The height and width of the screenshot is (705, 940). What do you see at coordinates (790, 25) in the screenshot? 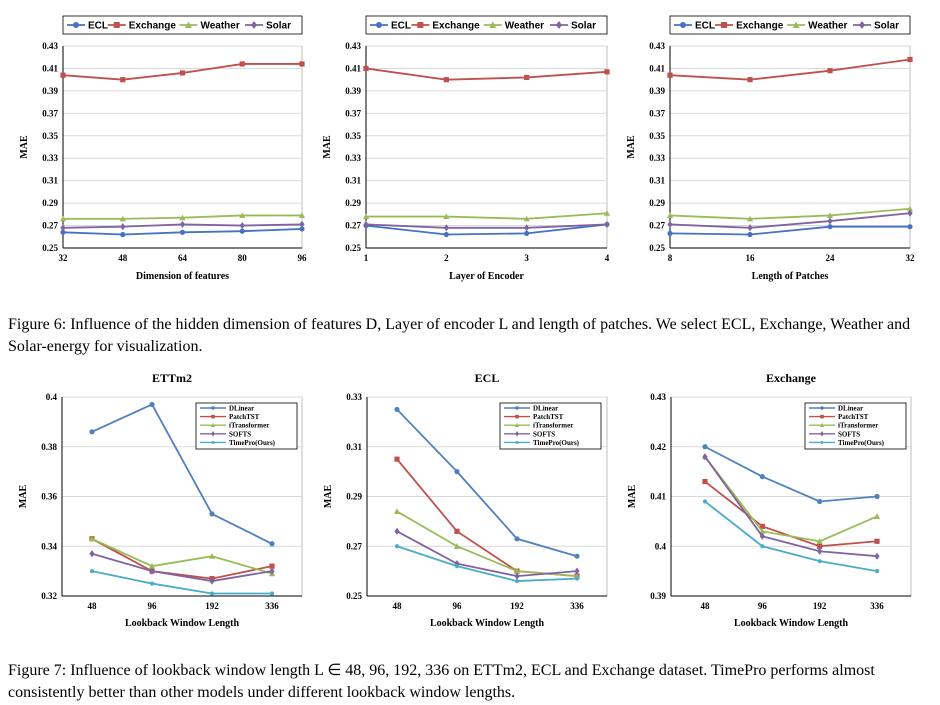
I see `legend: ECL Exchange Weather Solar` at bounding box center [790, 25].